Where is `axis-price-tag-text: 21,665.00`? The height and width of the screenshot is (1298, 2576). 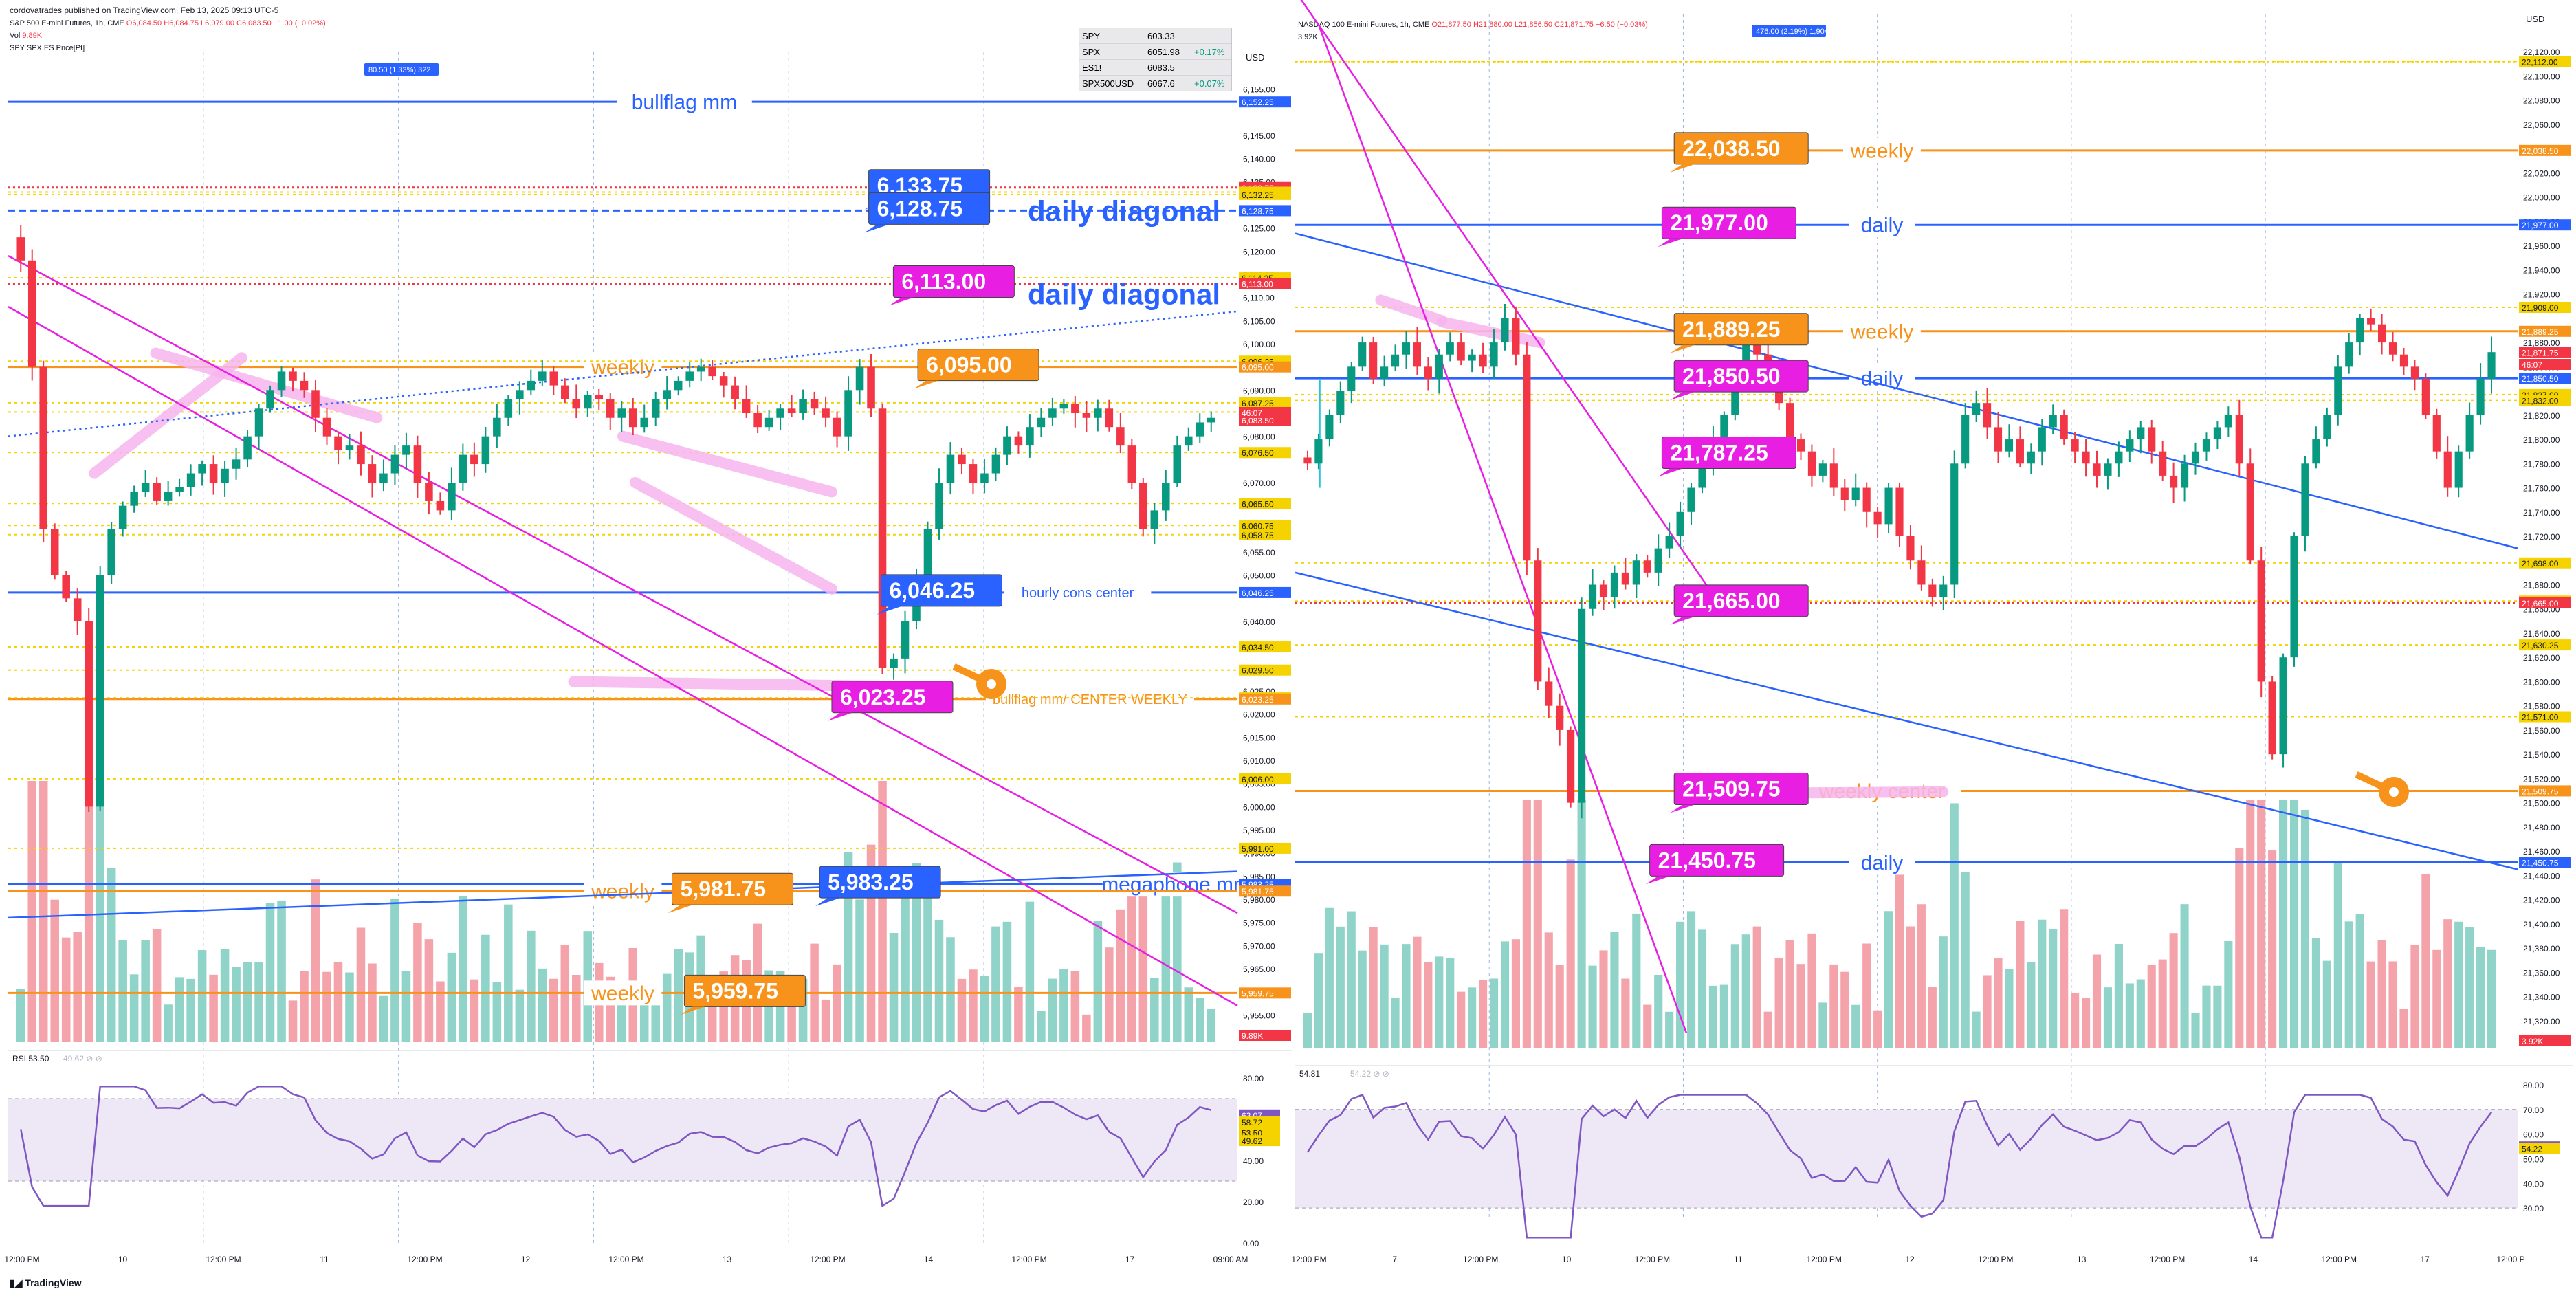
axis-price-tag-text: 21,665.00 is located at coordinates (2540, 603).